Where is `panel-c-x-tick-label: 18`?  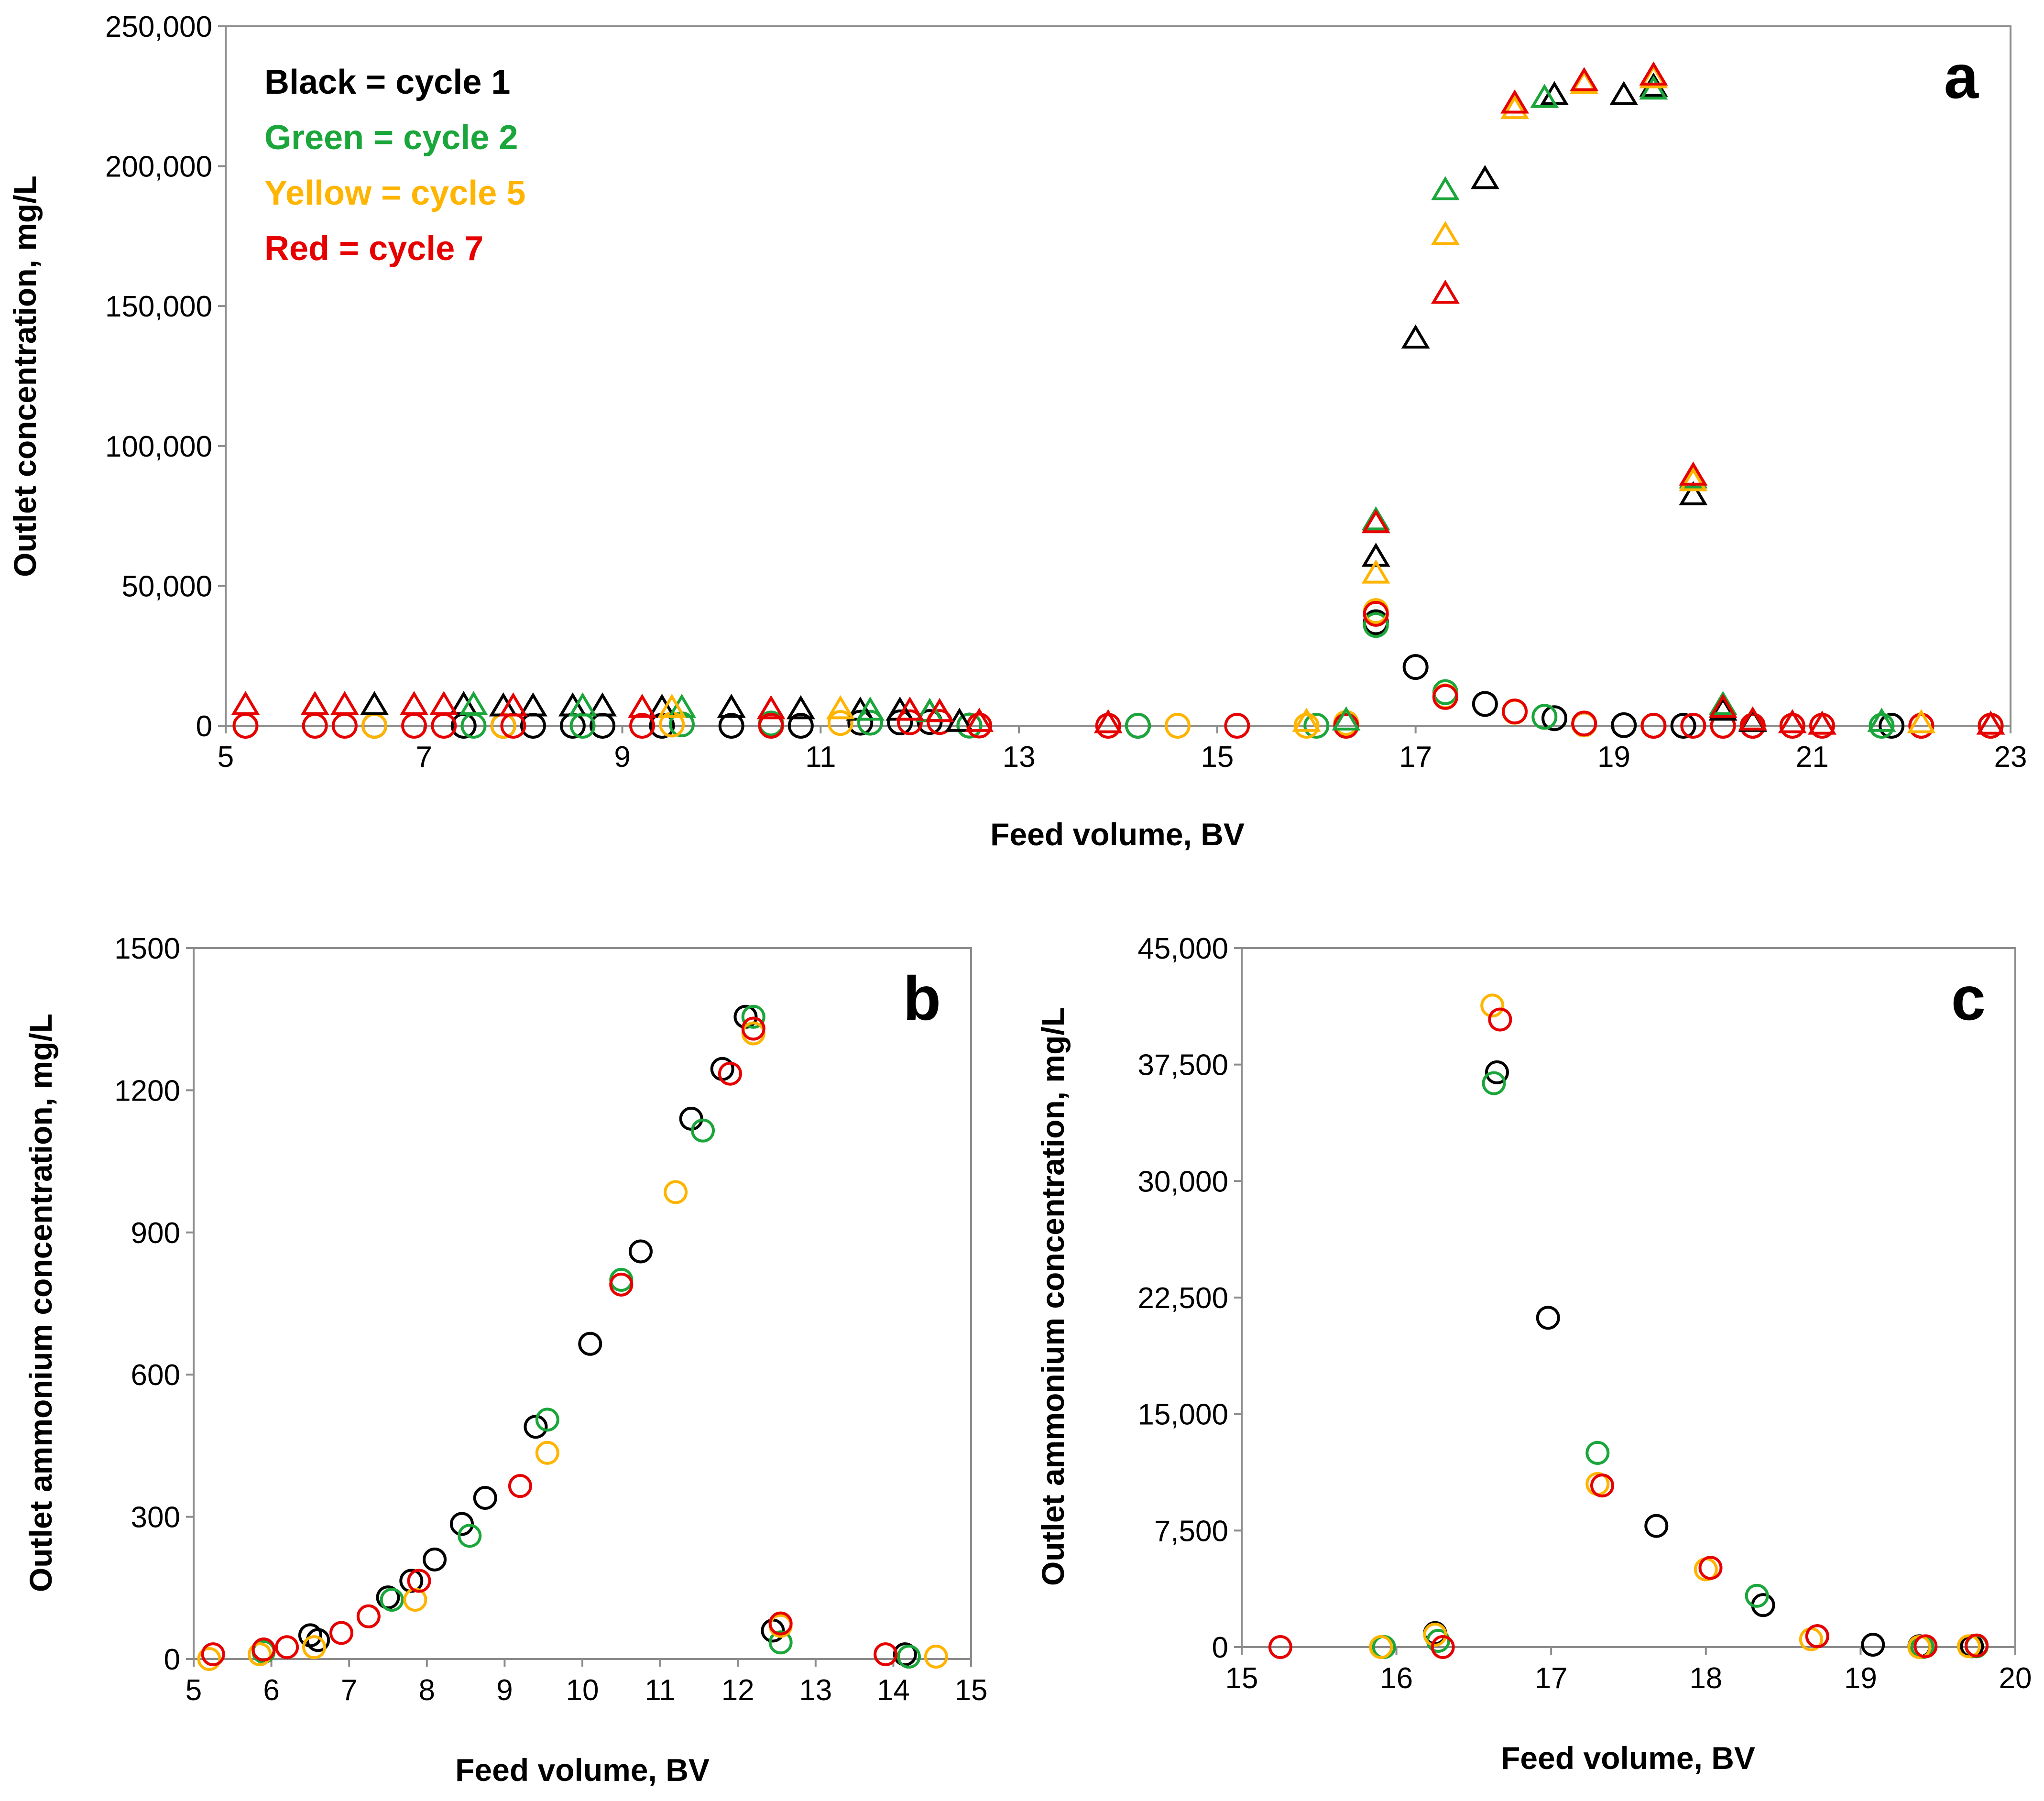
panel-c-x-tick-label: 18 is located at coordinates (1705, 1678).